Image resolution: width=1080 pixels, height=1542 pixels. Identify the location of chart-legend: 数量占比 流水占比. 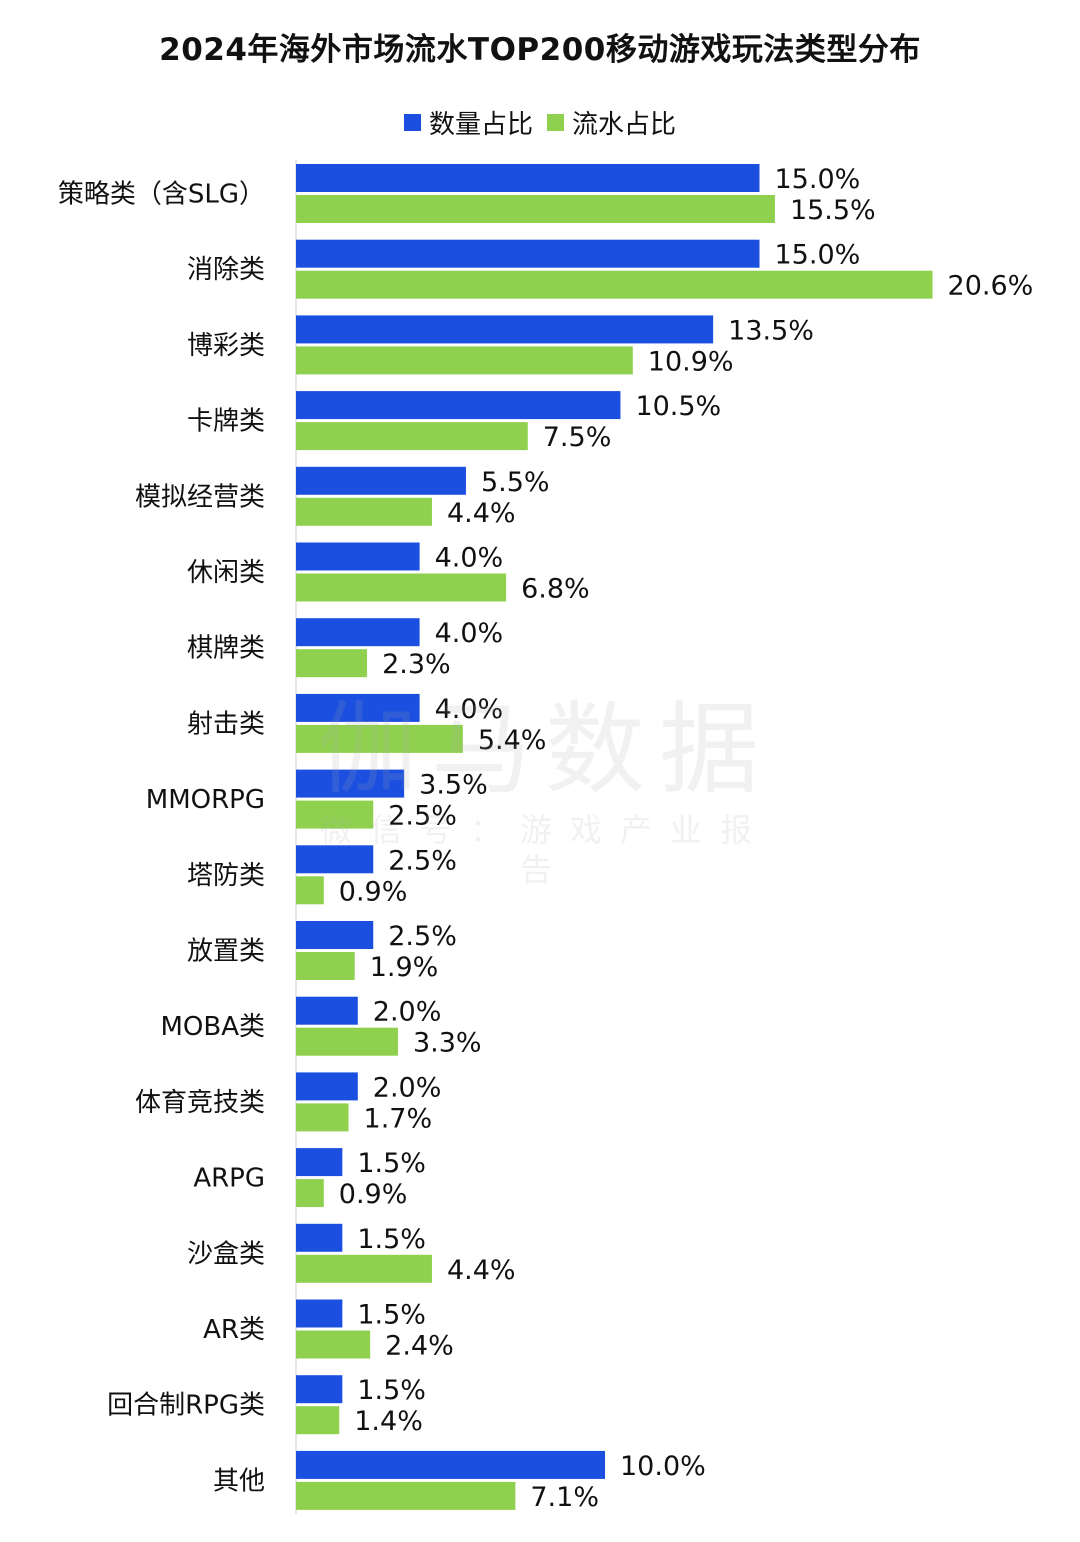
(540, 122).